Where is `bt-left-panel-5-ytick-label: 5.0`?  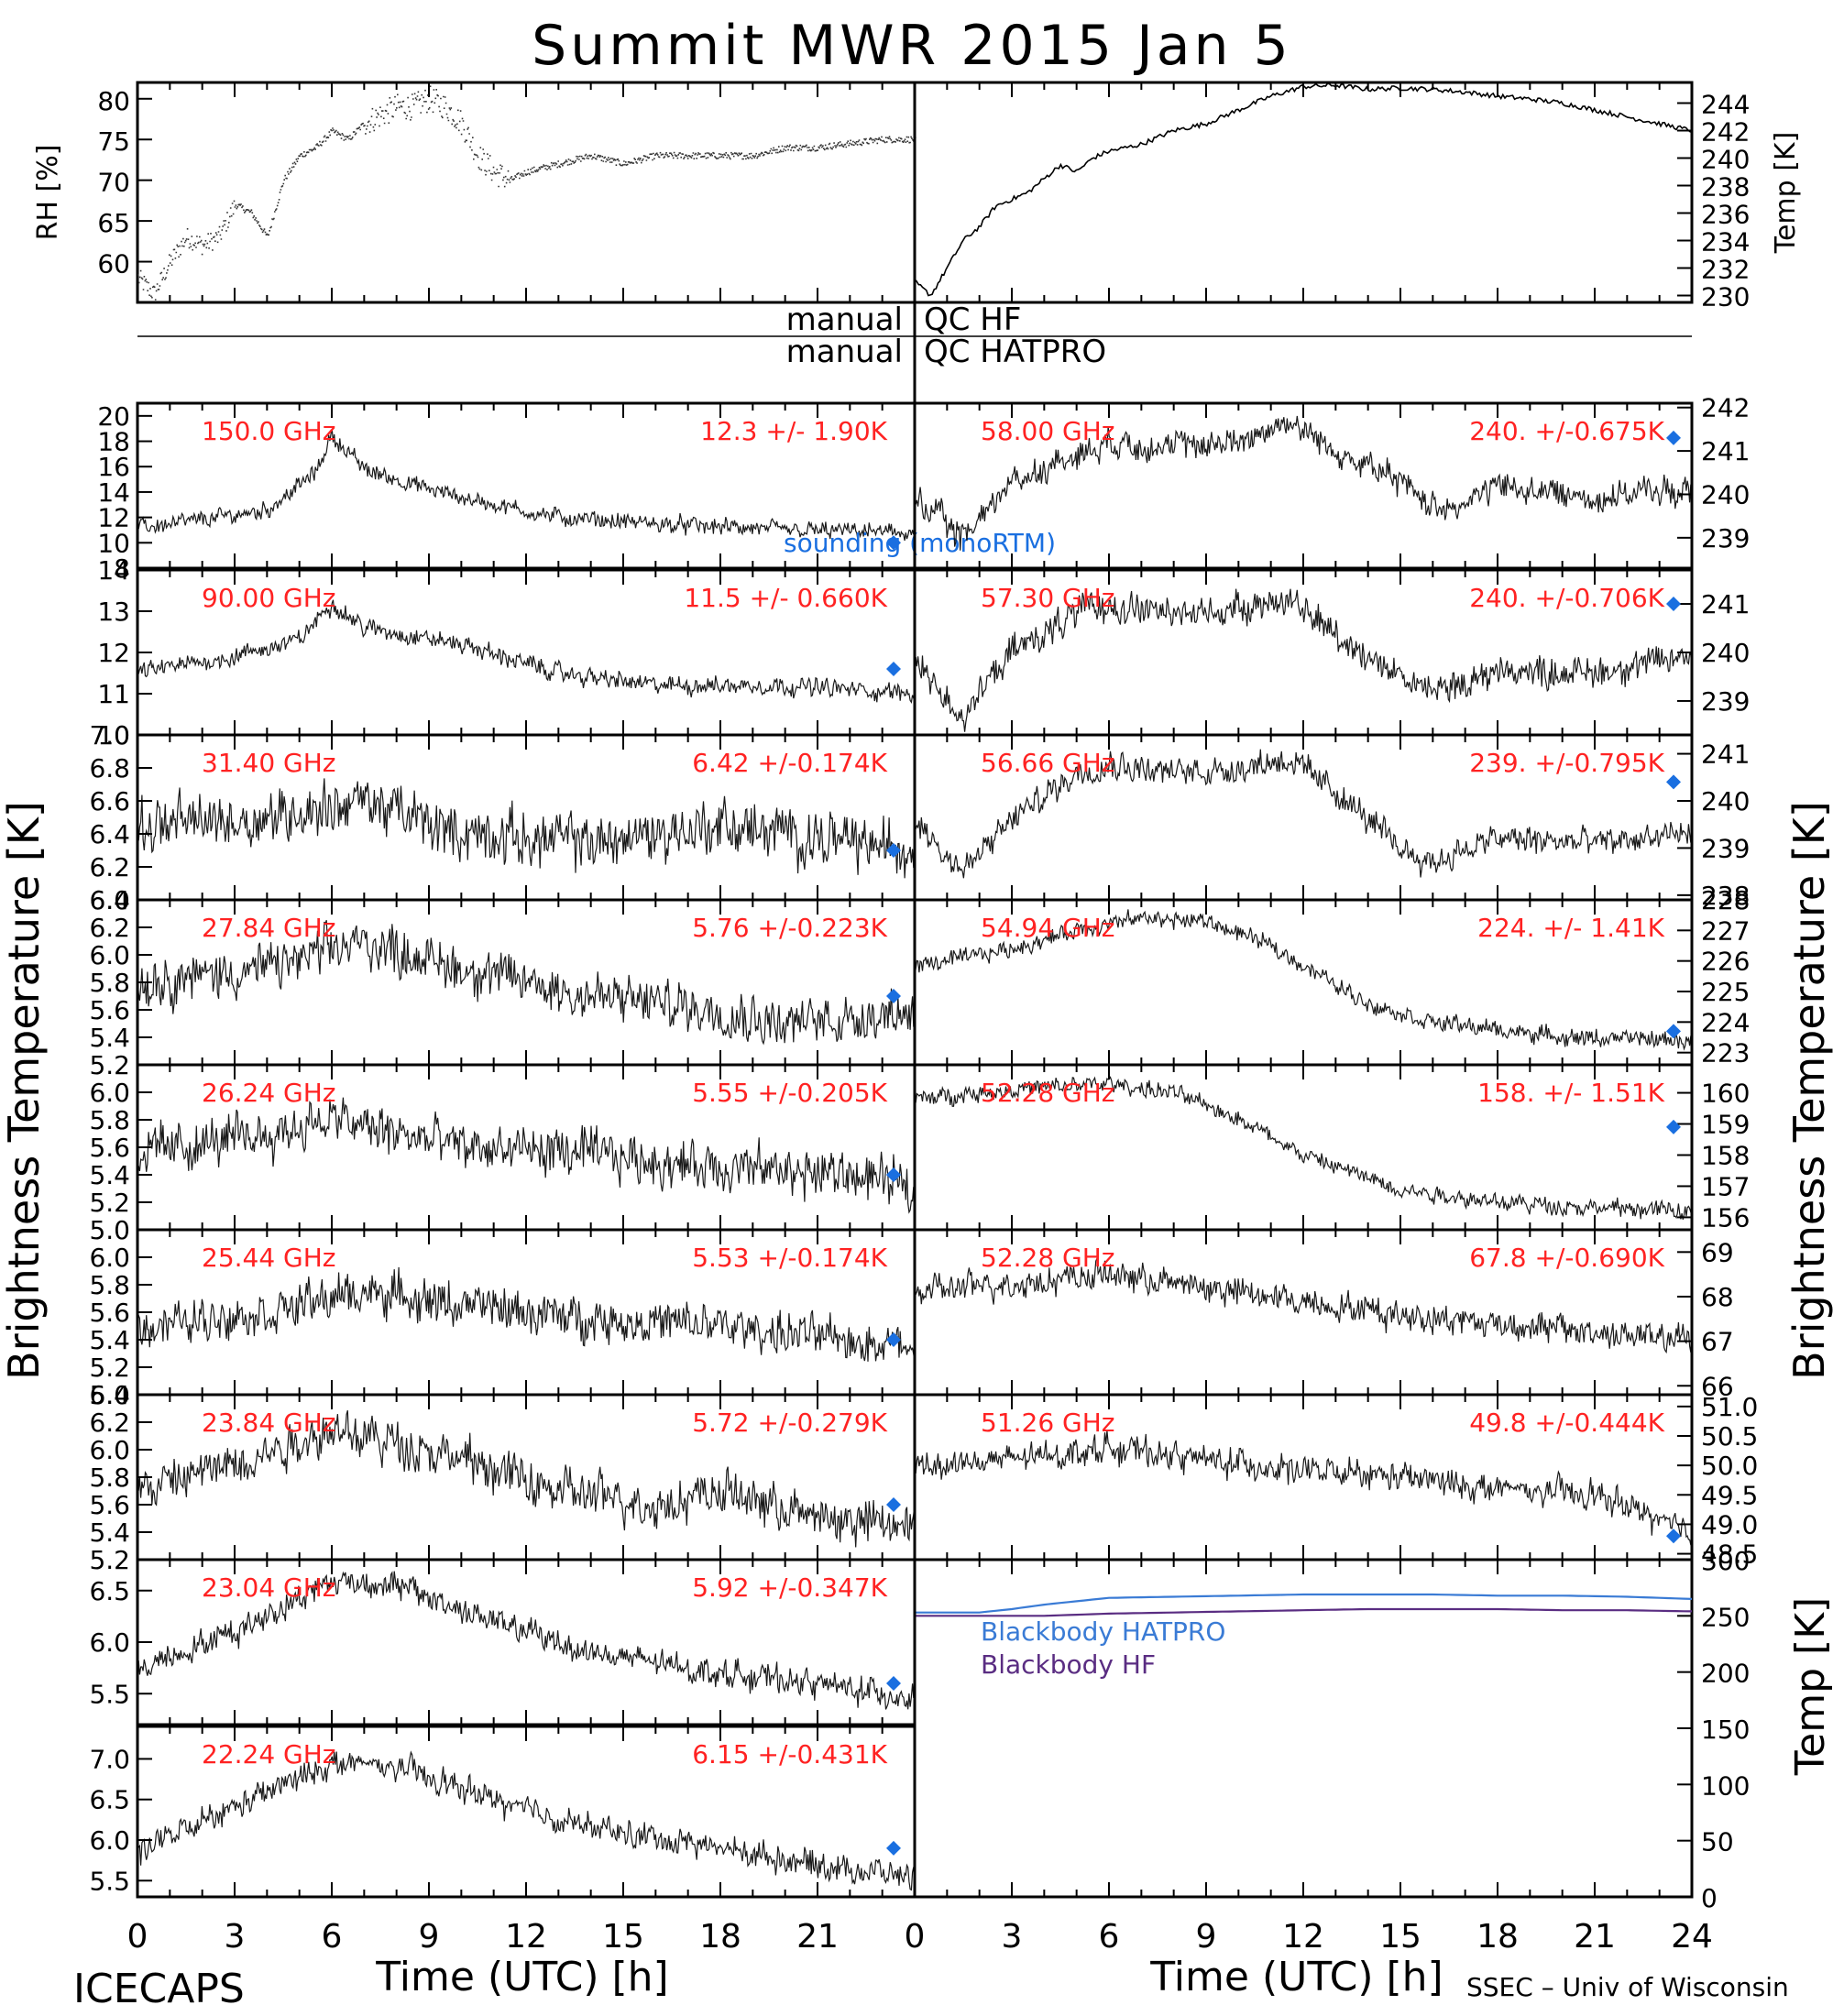 bt-left-panel-5-ytick-label: 5.0 is located at coordinates (109, 1395).